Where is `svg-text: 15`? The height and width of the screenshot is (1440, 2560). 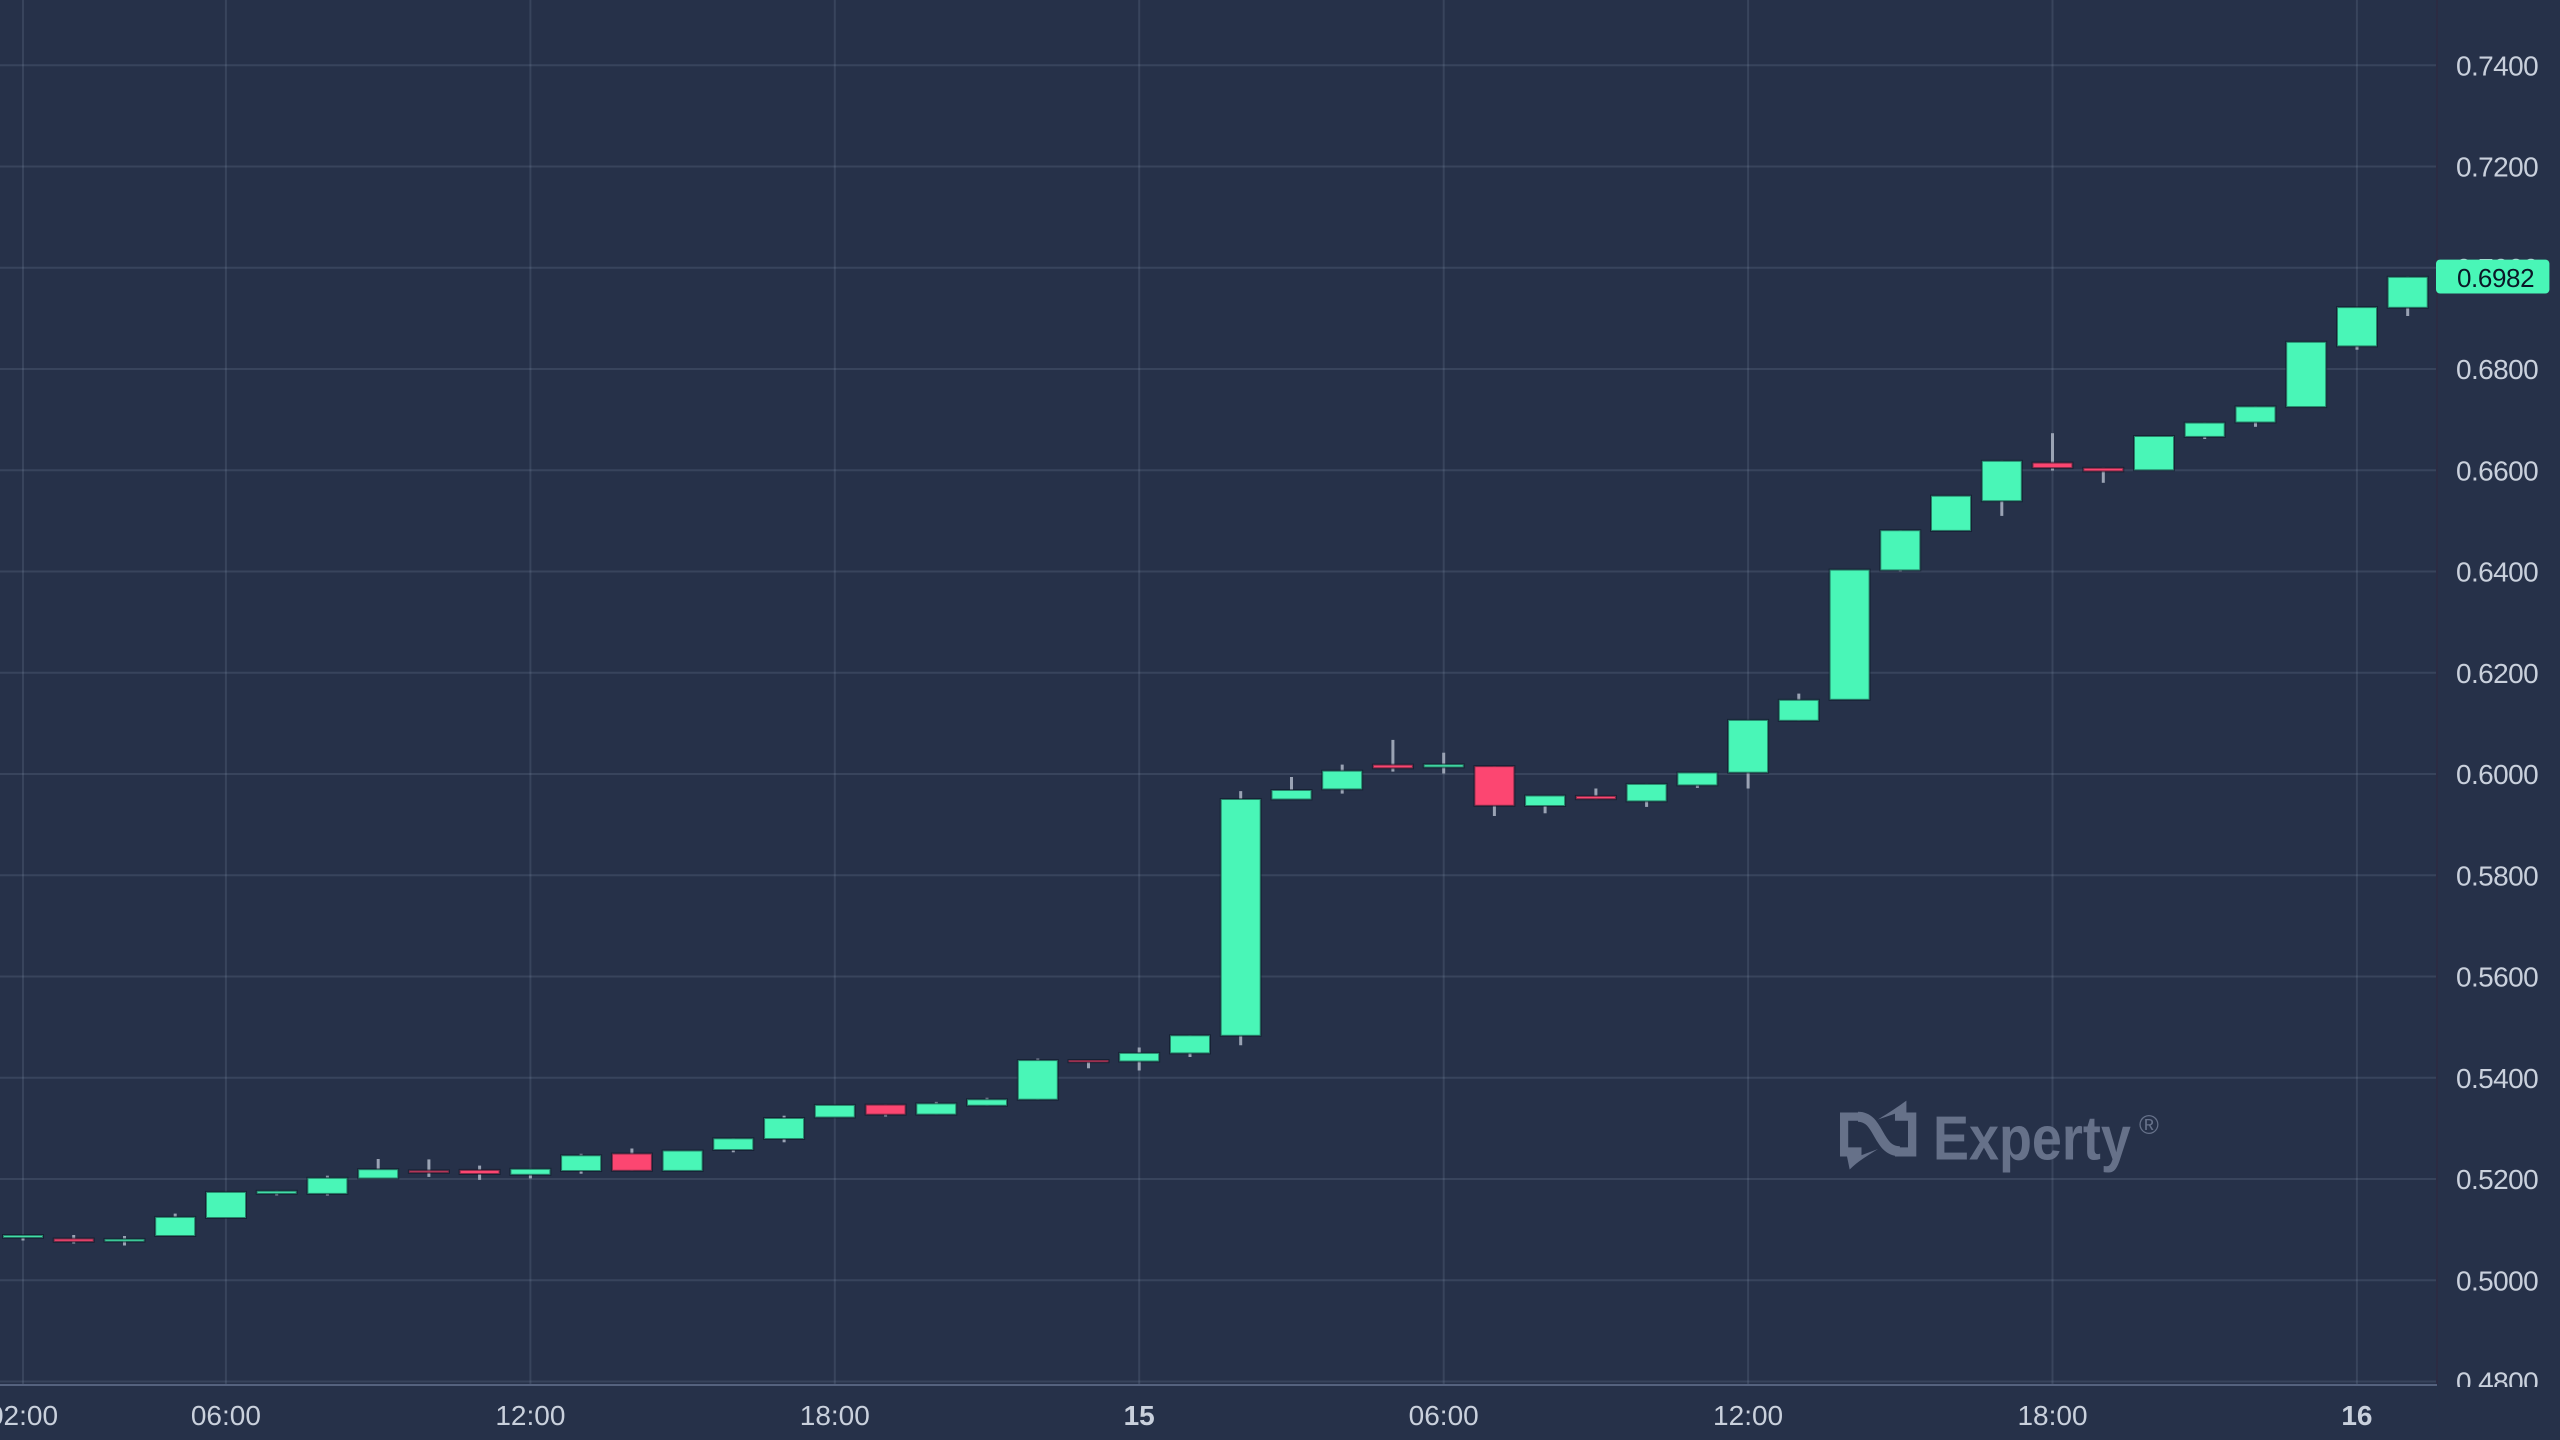
svg-text: 15 is located at coordinates (1139, 1415).